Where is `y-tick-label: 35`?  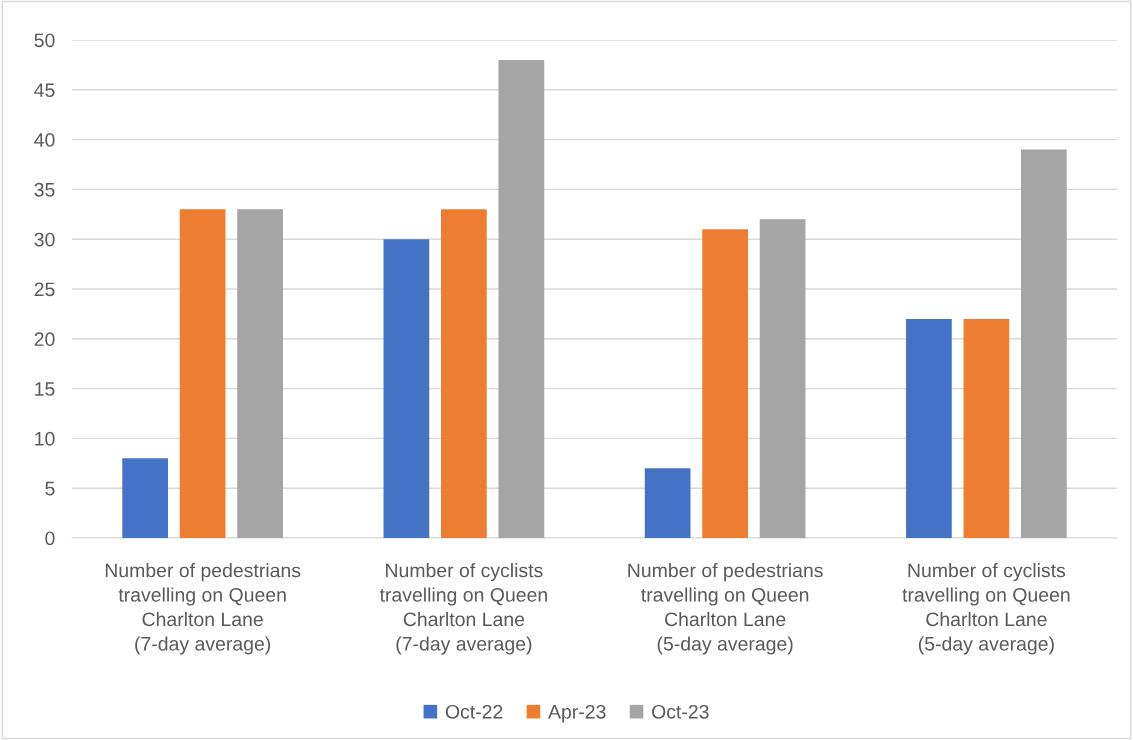 y-tick-label: 35 is located at coordinates (44, 189).